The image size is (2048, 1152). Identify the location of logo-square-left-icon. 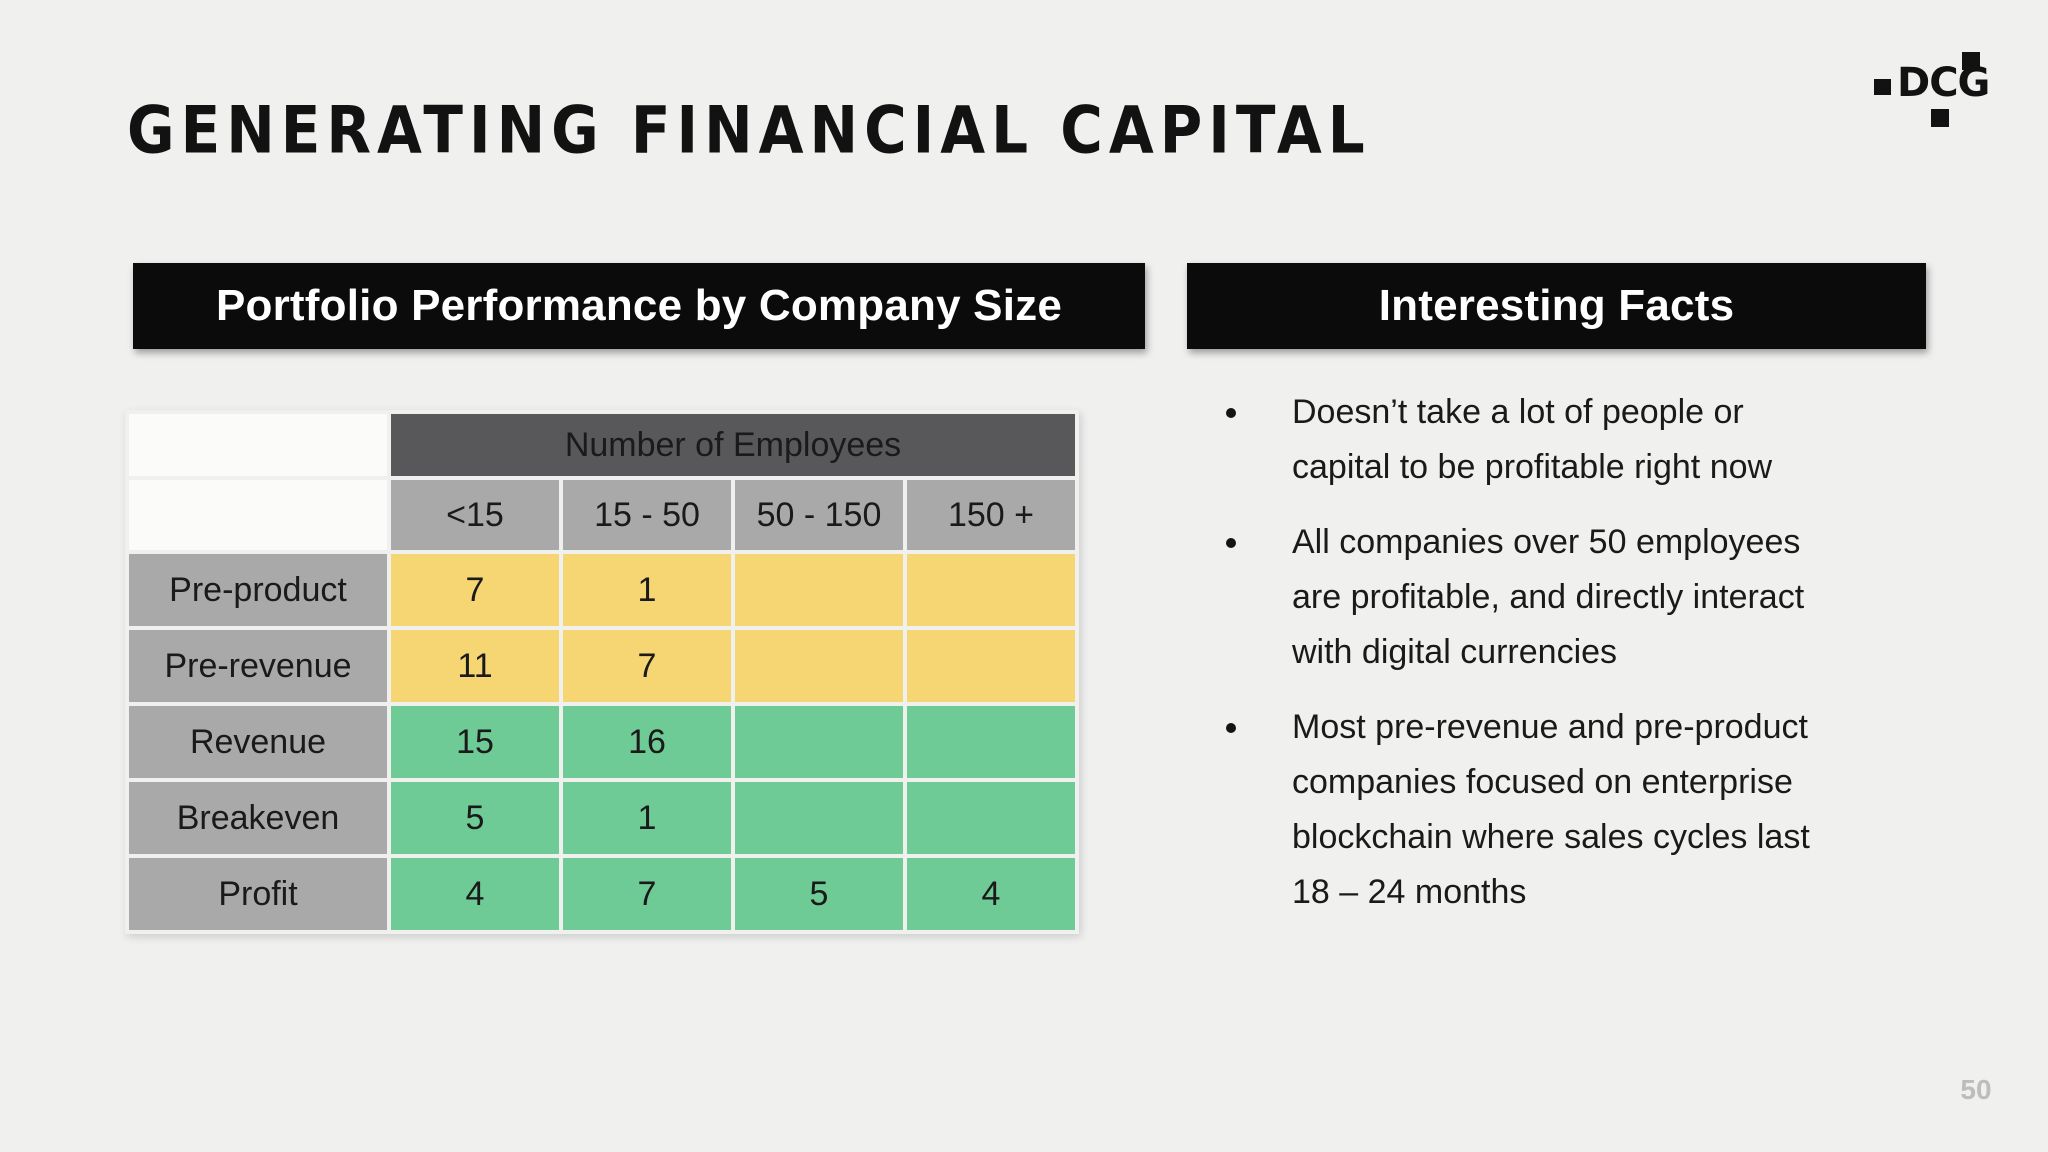
(1882, 87).